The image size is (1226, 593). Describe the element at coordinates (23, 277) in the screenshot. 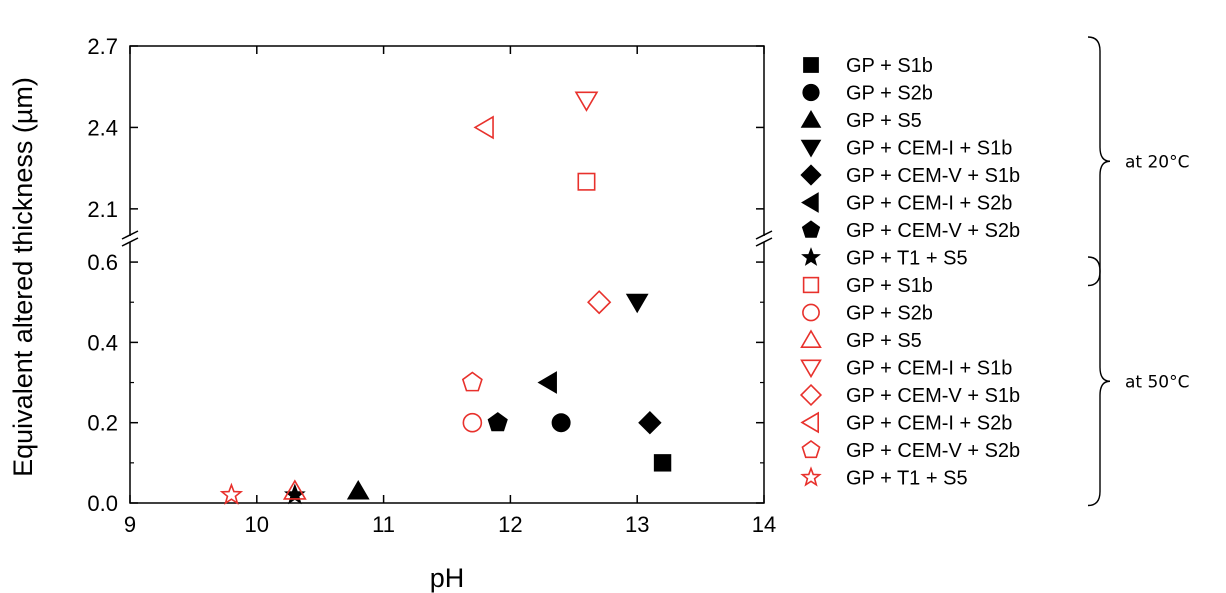

I see `y-axis-title: Equivalent altered thickness (µm)` at that location.